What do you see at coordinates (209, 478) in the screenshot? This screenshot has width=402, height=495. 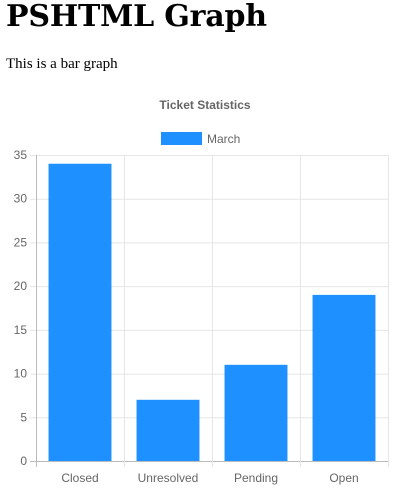 I see `x-axis-tick-labels: Closed Unresolved Pending Open` at bounding box center [209, 478].